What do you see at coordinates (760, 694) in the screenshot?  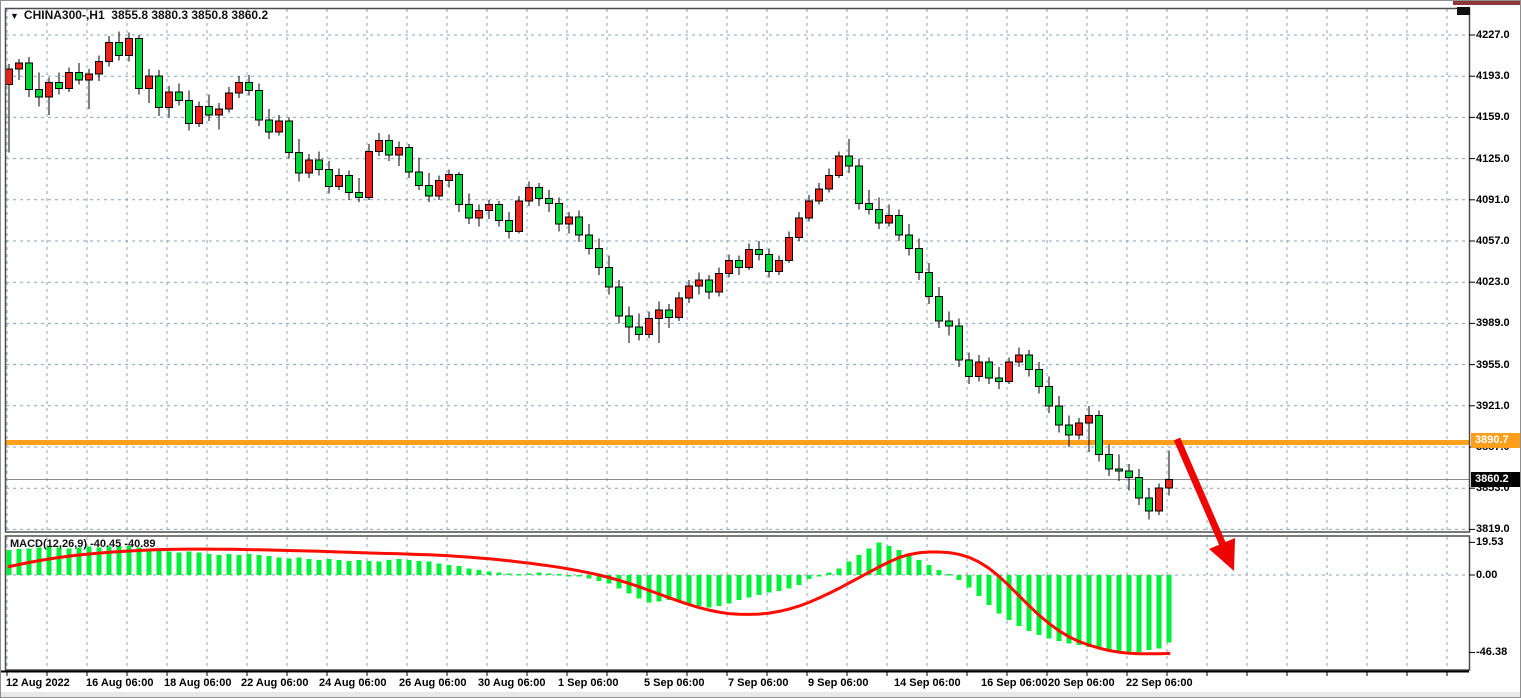 I see `window-bottom-edge` at bounding box center [760, 694].